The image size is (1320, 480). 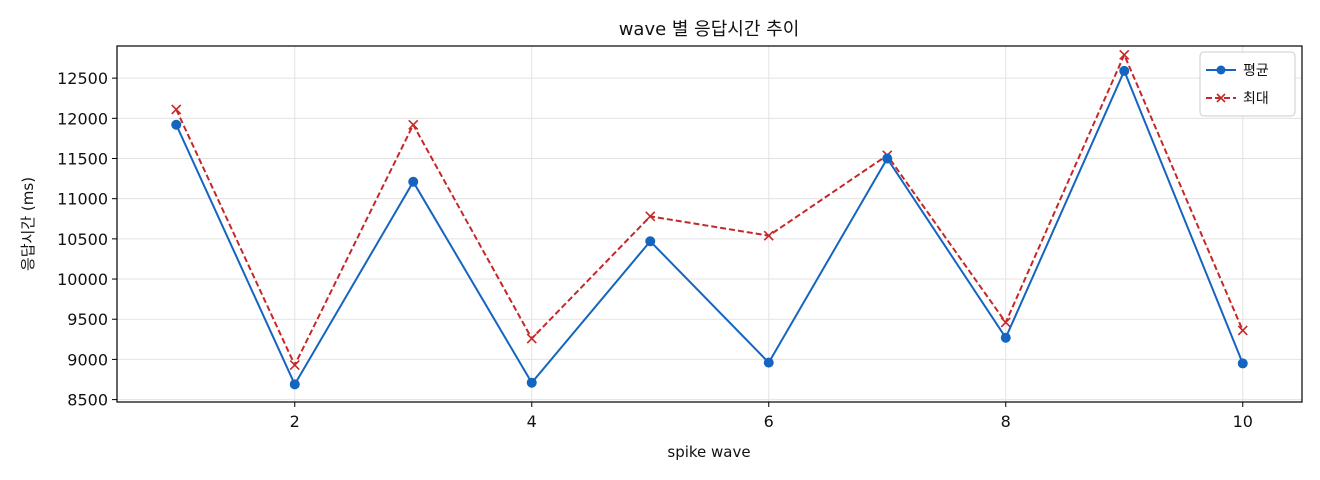 What do you see at coordinates (82, 199) in the screenshot?
I see `y-tick-label: 11000` at bounding box center [82, 199].